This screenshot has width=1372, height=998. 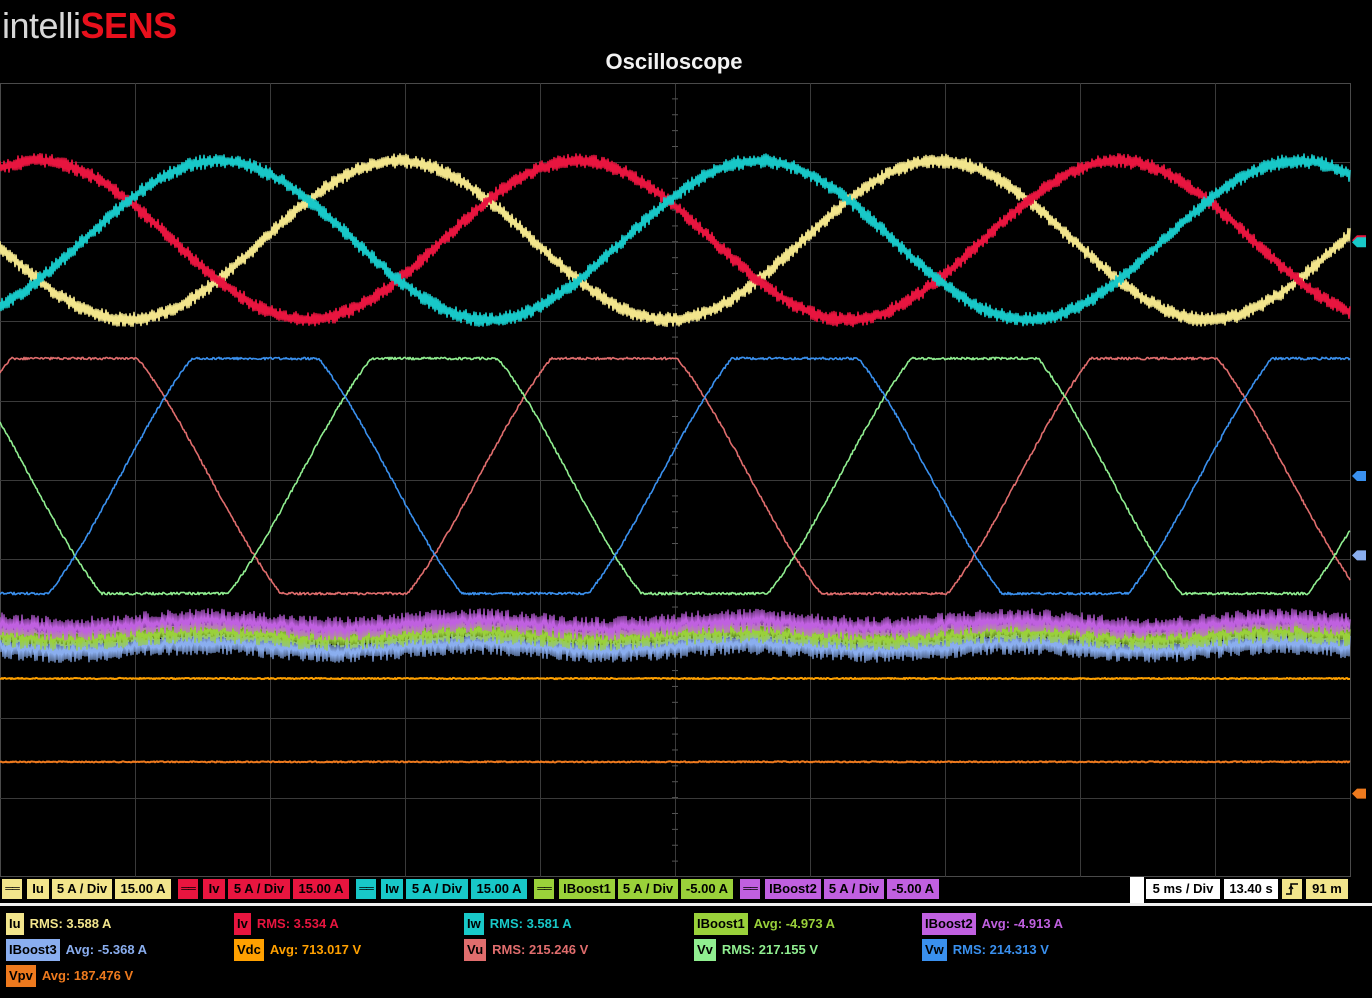 What do you see at coordinates (675, 647) in the screenshot?
I see `trace-iboost3` at bounding box center [675, 647].